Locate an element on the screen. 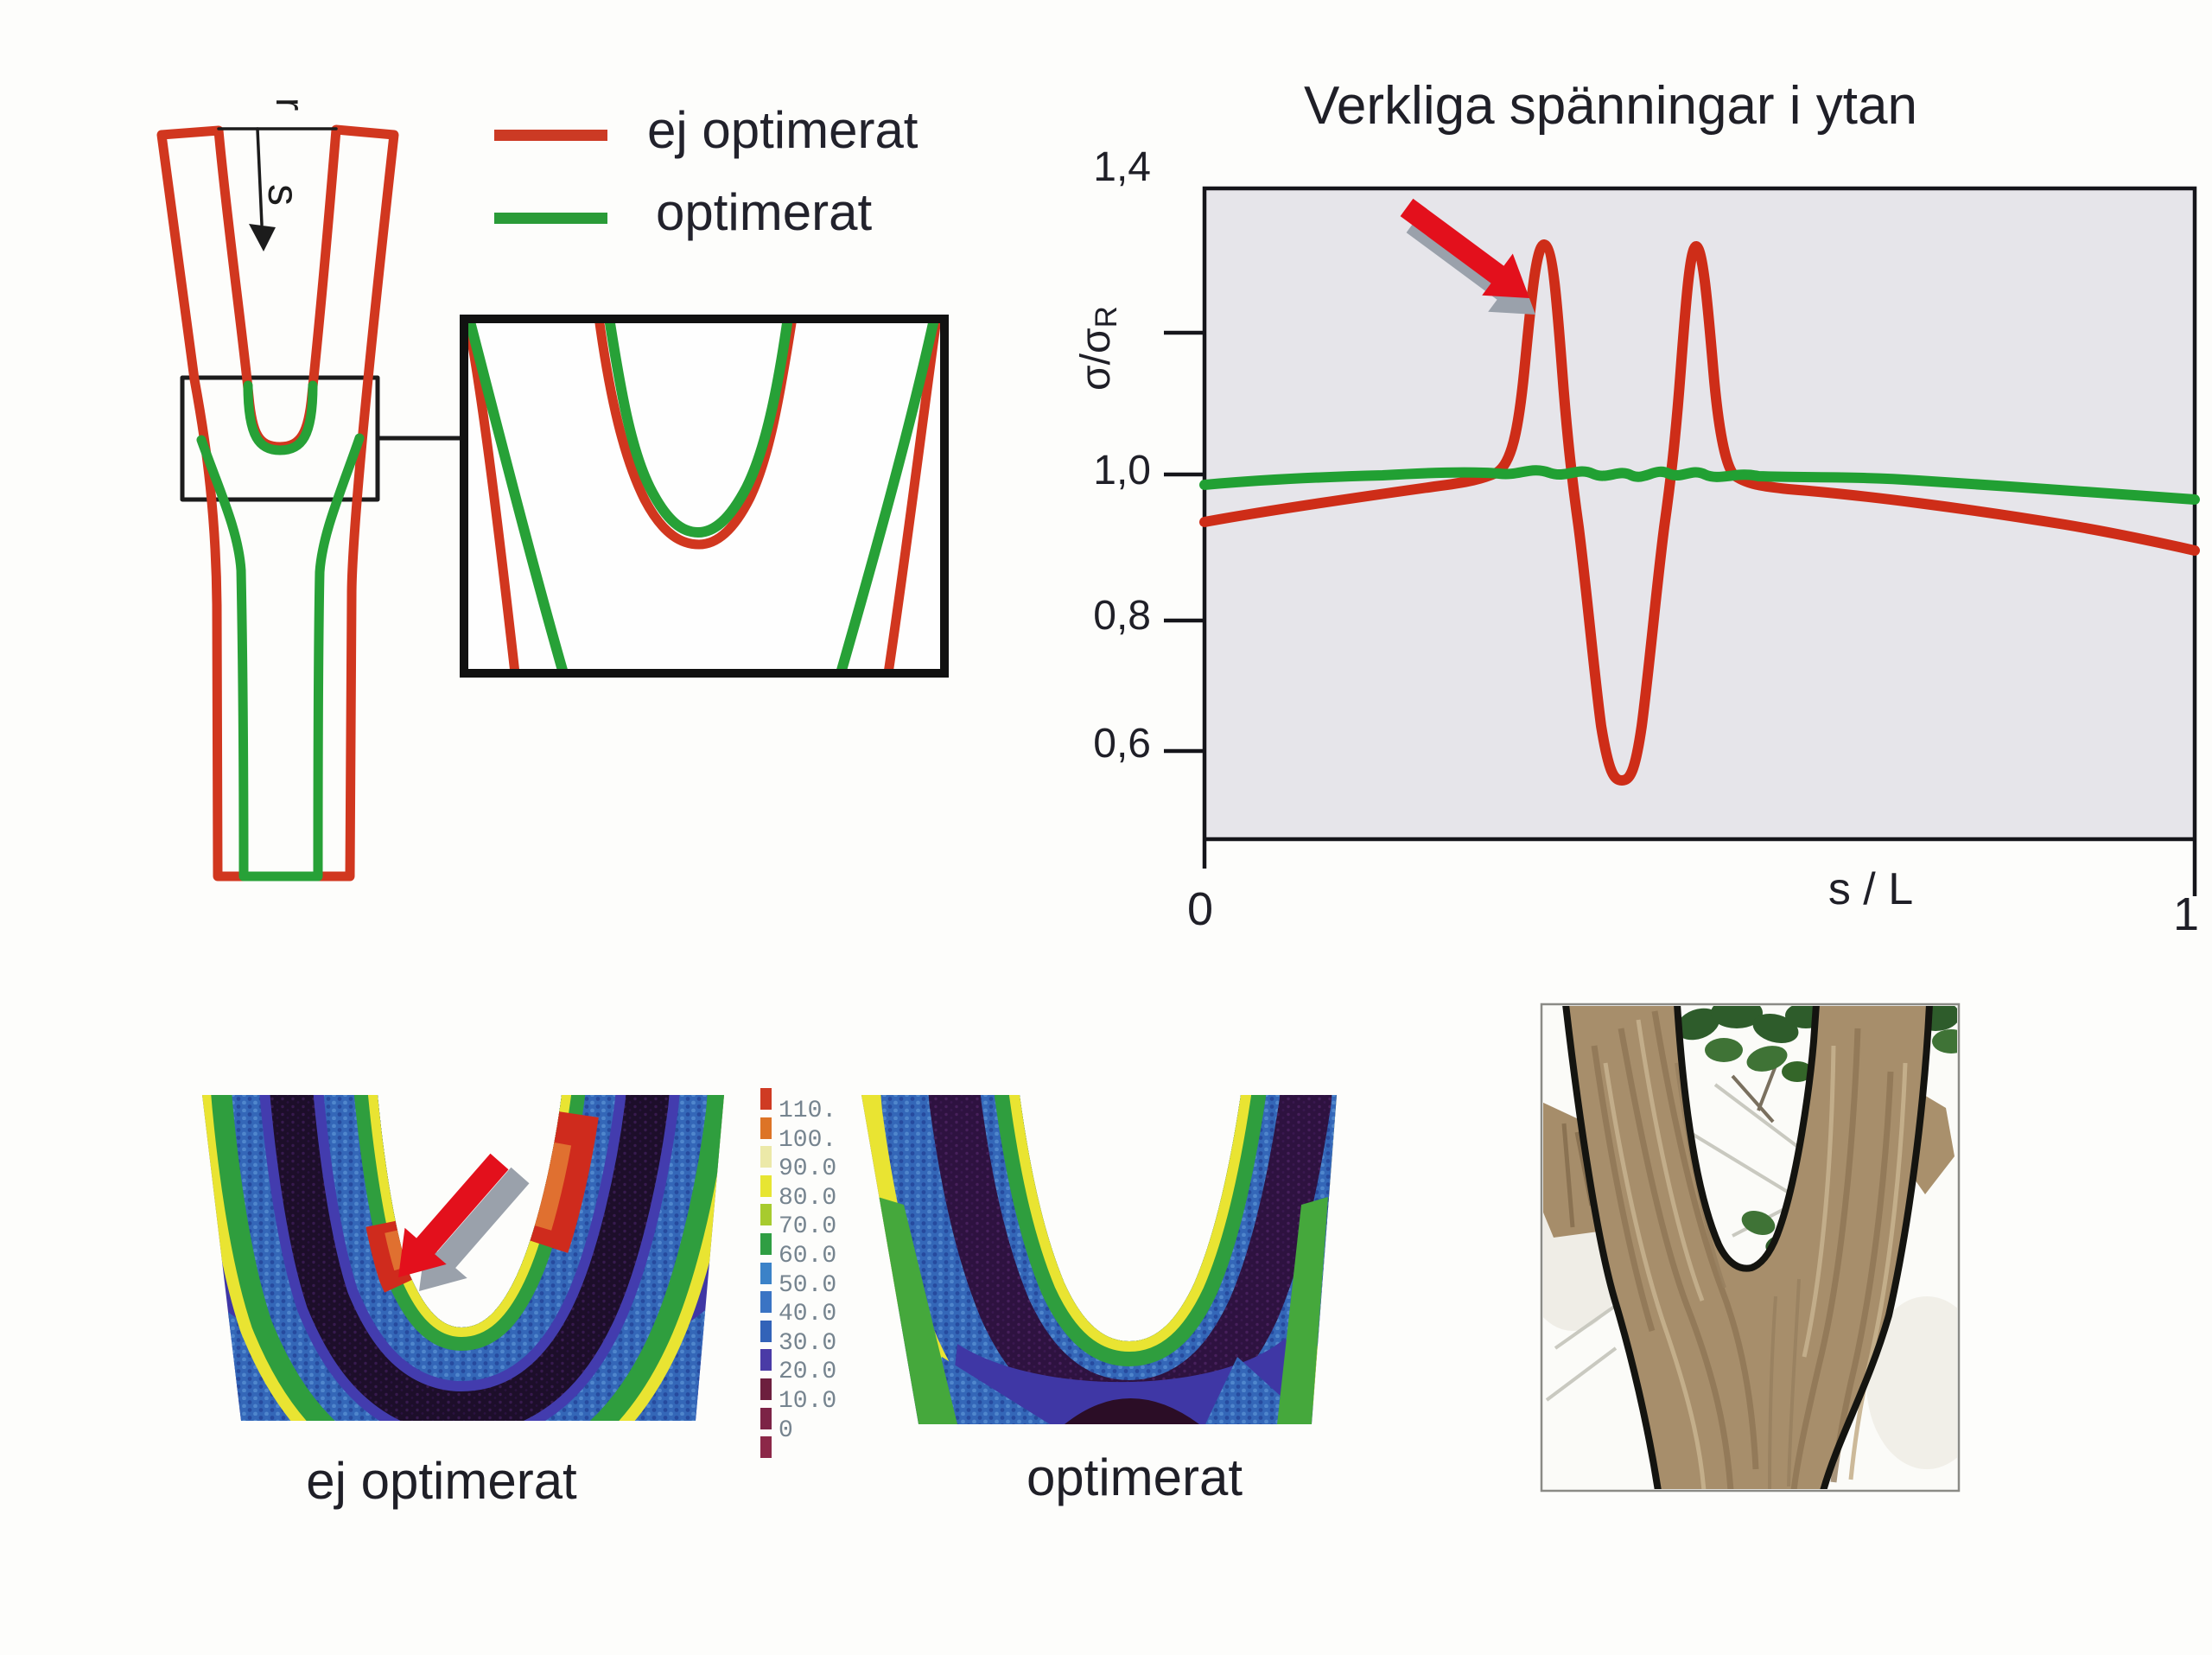  svg-text: σ/σR is located at coordinates (1098, 348).